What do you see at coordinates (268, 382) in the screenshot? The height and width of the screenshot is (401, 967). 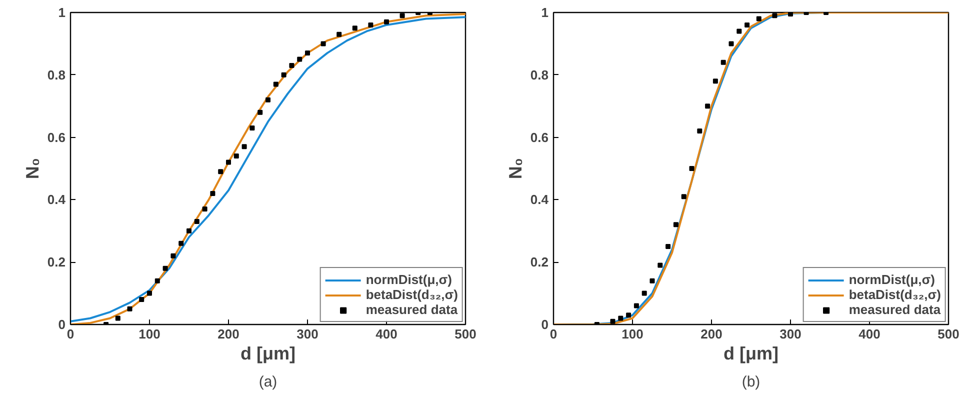 I see `text: (a)` at bounding box center [268, 382].